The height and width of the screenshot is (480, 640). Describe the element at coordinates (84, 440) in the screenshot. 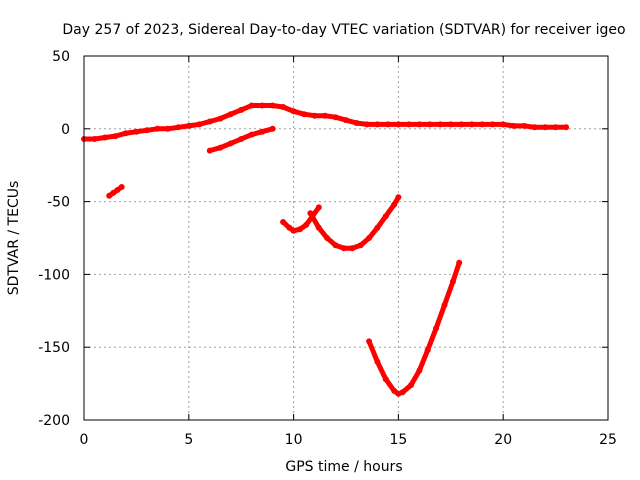

I see `x-tick-label: 0` at that location.